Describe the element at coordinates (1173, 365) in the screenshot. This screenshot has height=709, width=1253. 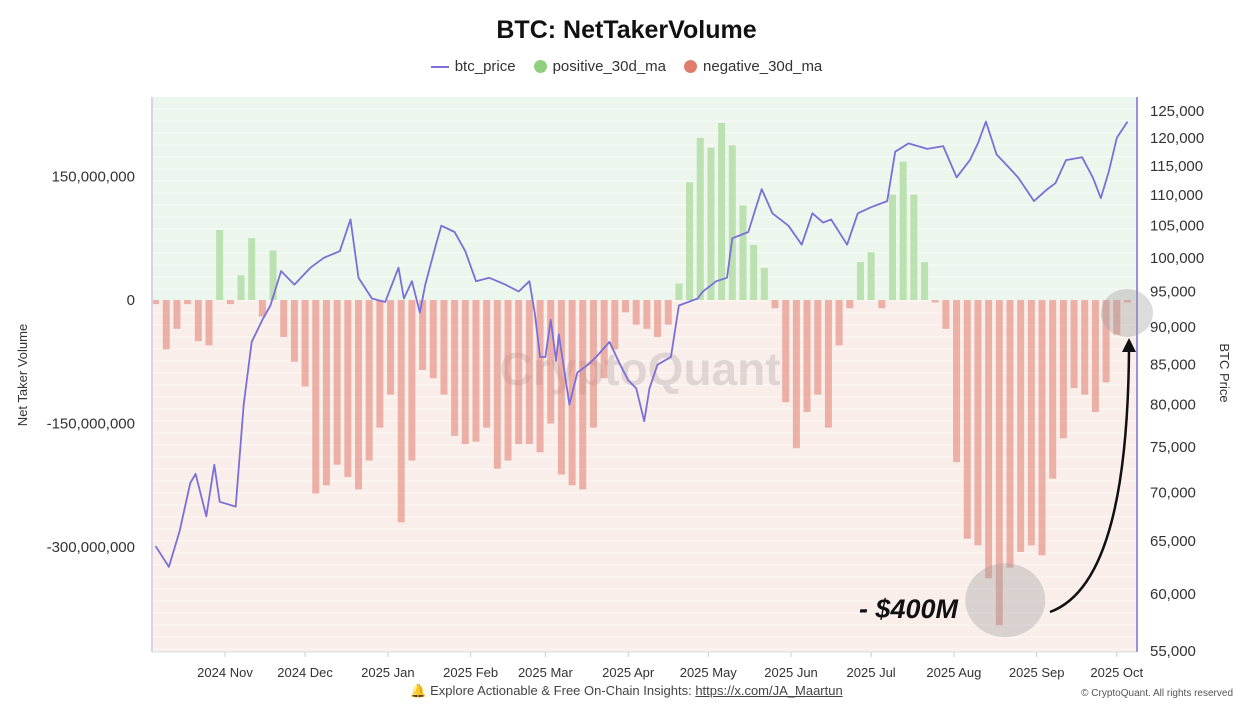
I see `right-tick-label: 85,000` at that location.